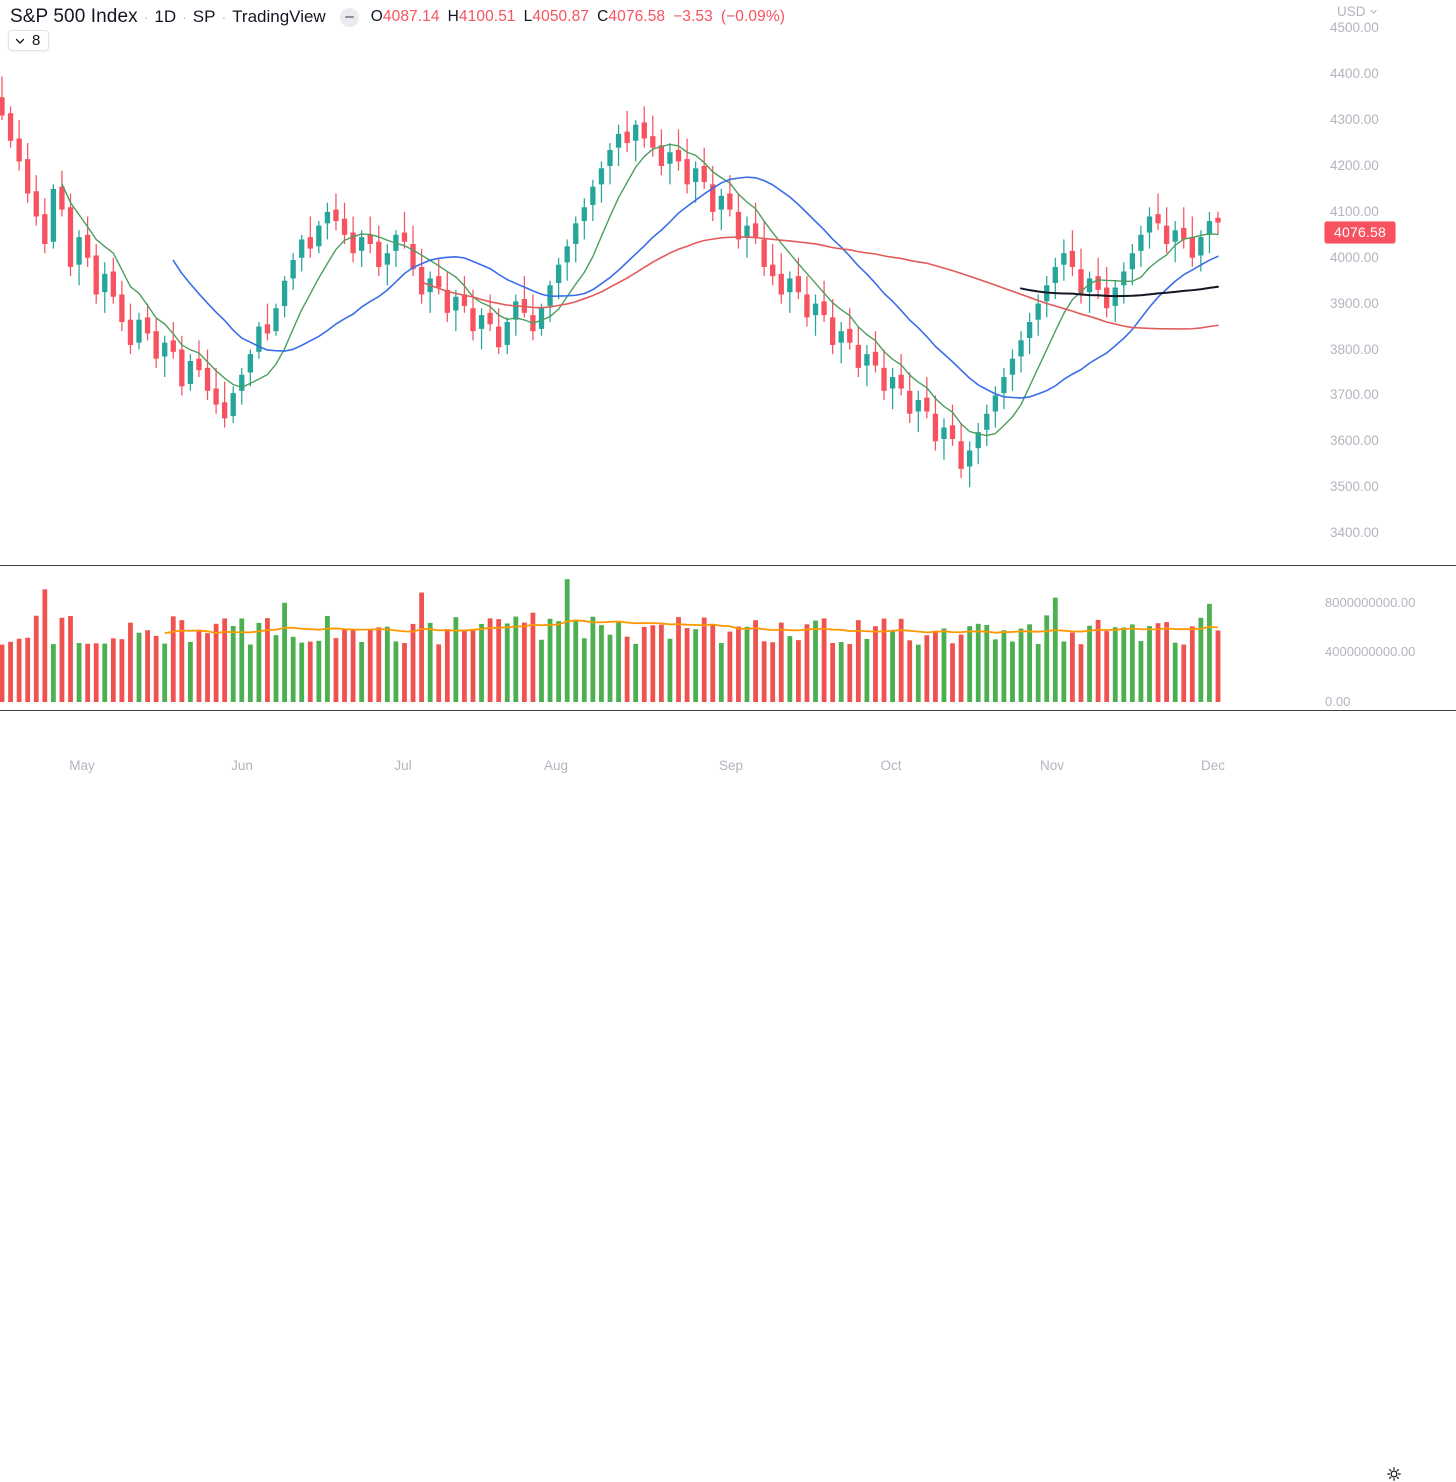 This screenshot has height=1482, width=1456. Describe the element at coordinates (74, 16) in the screenshot. I see `symbol-title: S&P 500 Index` at that location.